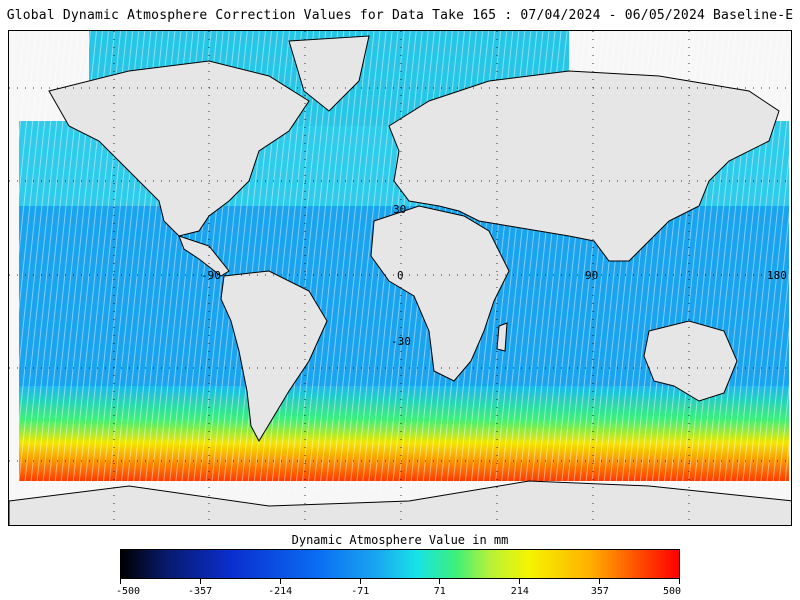  What do you see at coordinates (439, 591) in the screenshot?
I see `colorbar-tick-label: 71` at bounding box center [439, 591].